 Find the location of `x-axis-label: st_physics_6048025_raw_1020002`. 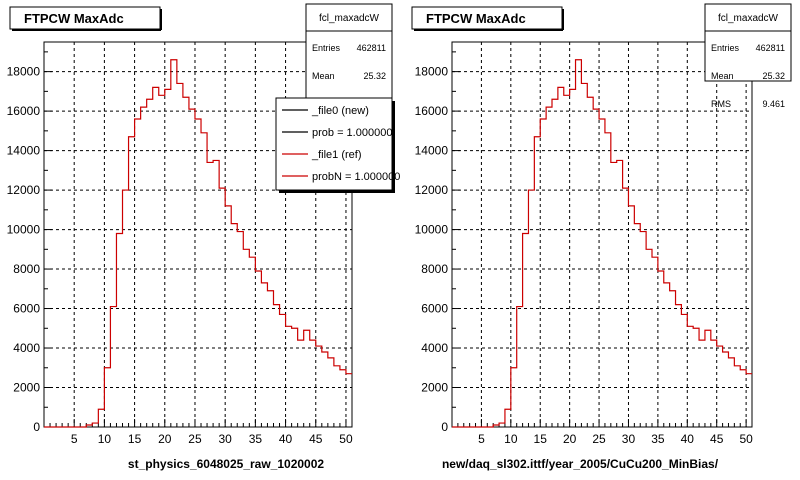

x-axis-label: st_physics_6048025_raw_1020002 is located at coordinates (226, 464).